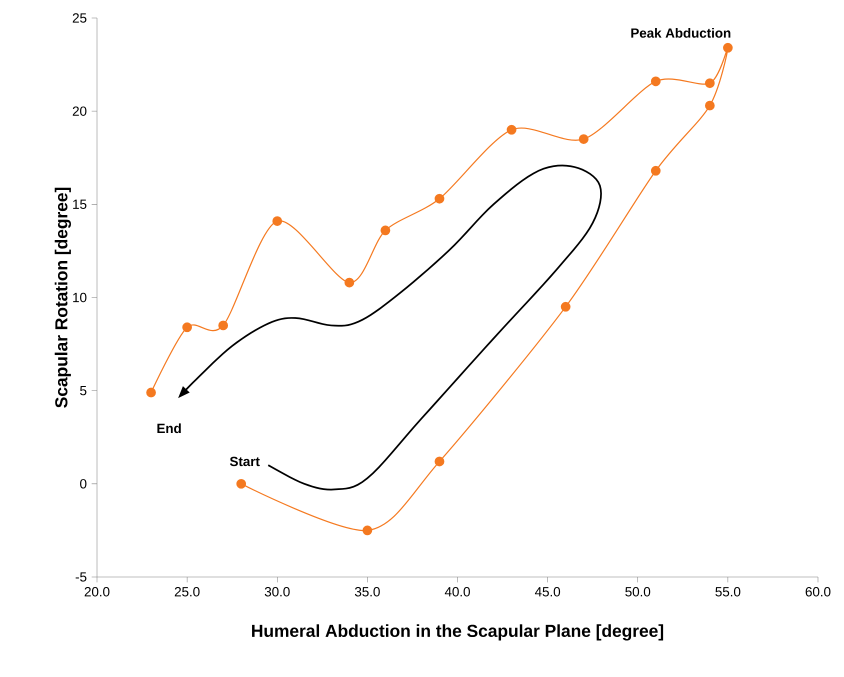  What do you see at coordinates (457, 591) in the screenshot?
I see `x-tick-label: 40.0` at bounding box center [457, 591].